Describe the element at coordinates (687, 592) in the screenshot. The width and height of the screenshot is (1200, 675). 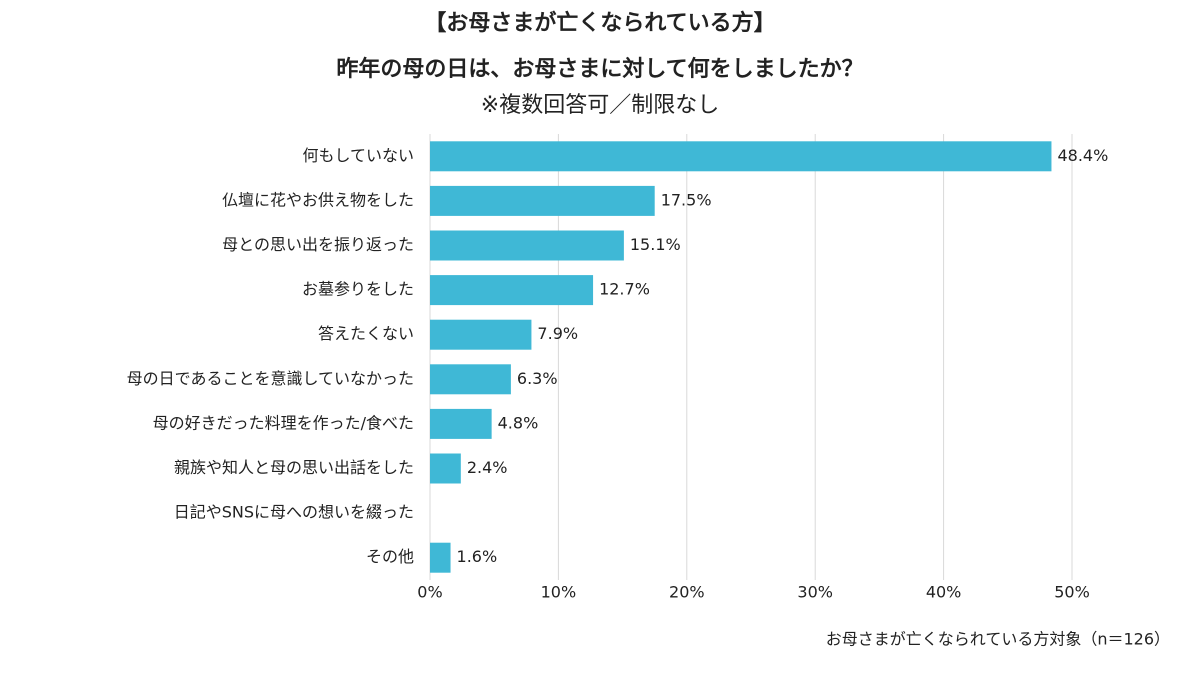
I see `x-tick-label: 20%` at that location.